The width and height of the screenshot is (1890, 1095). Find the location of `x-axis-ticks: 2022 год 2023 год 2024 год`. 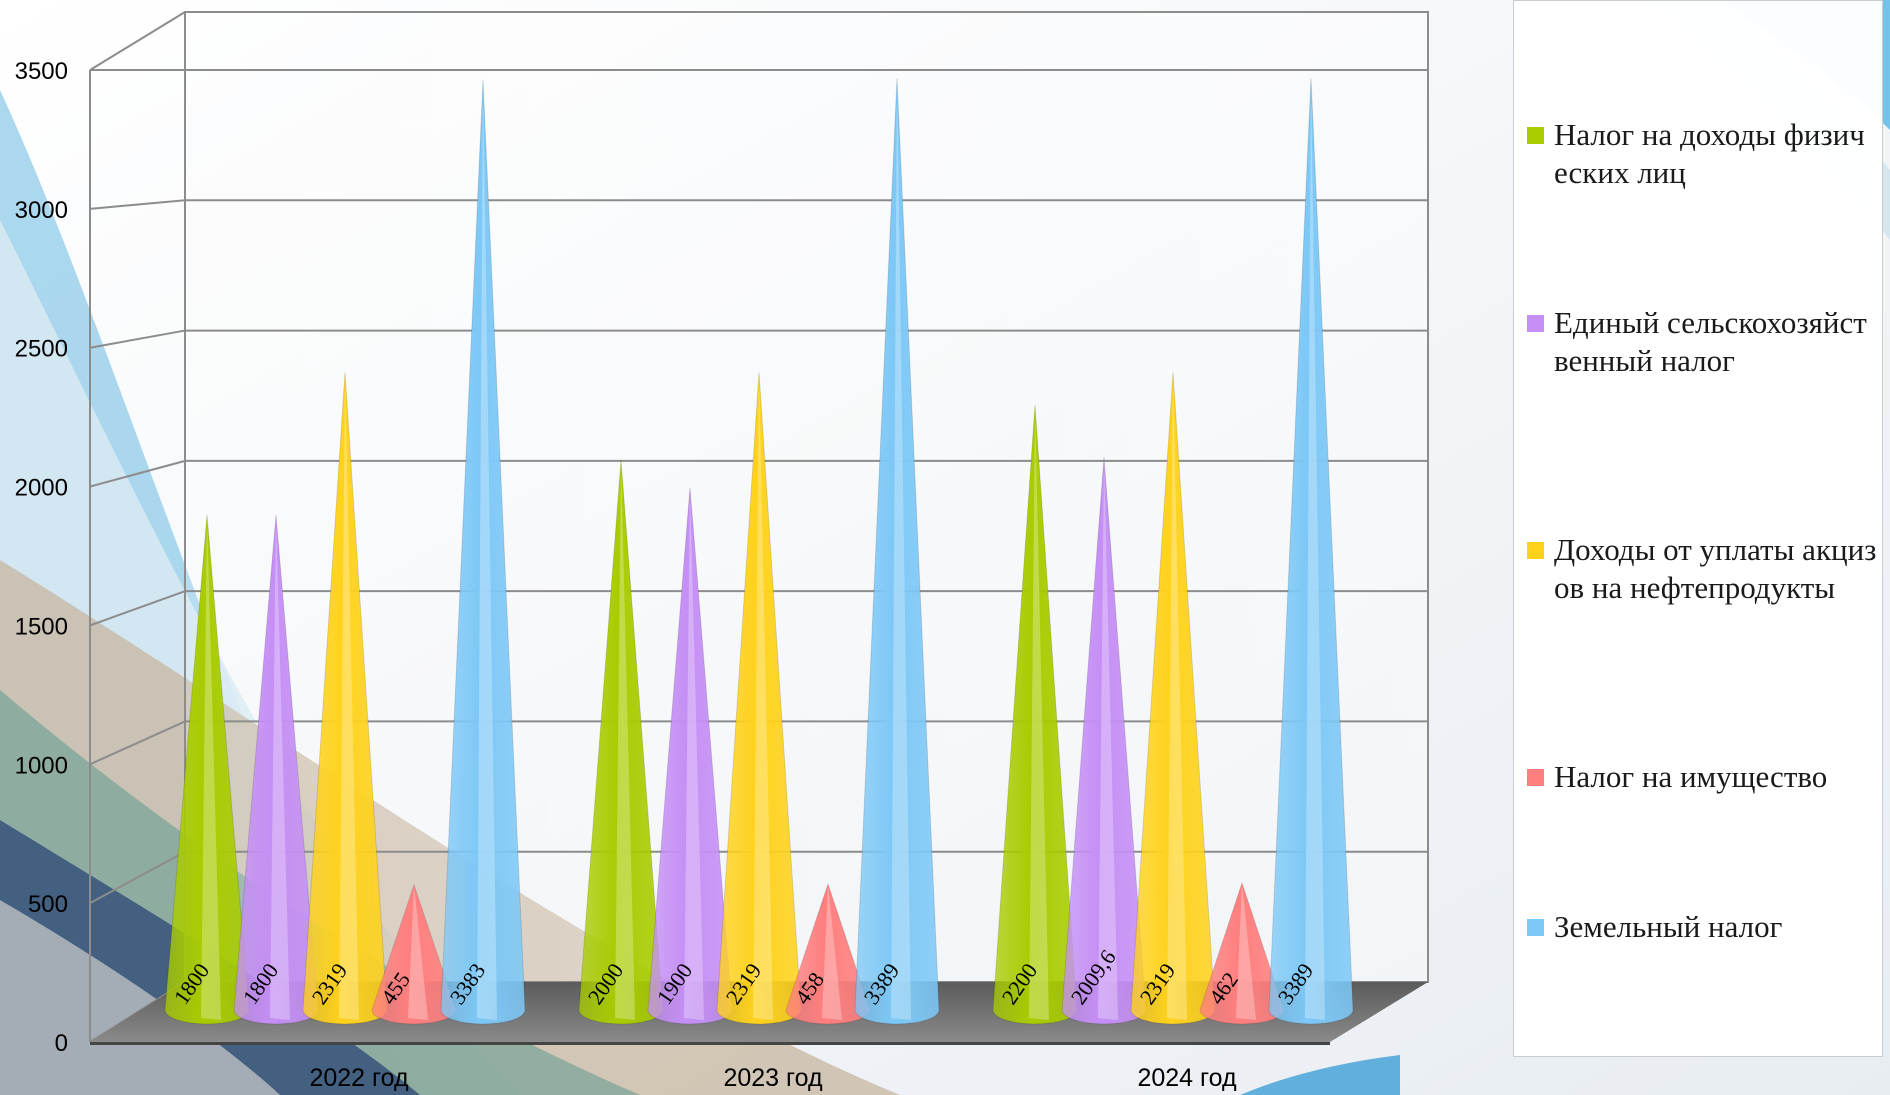

x-axis-ticks: 2022 год 2023 год 2024 год is located at coordinates (772, 1078).